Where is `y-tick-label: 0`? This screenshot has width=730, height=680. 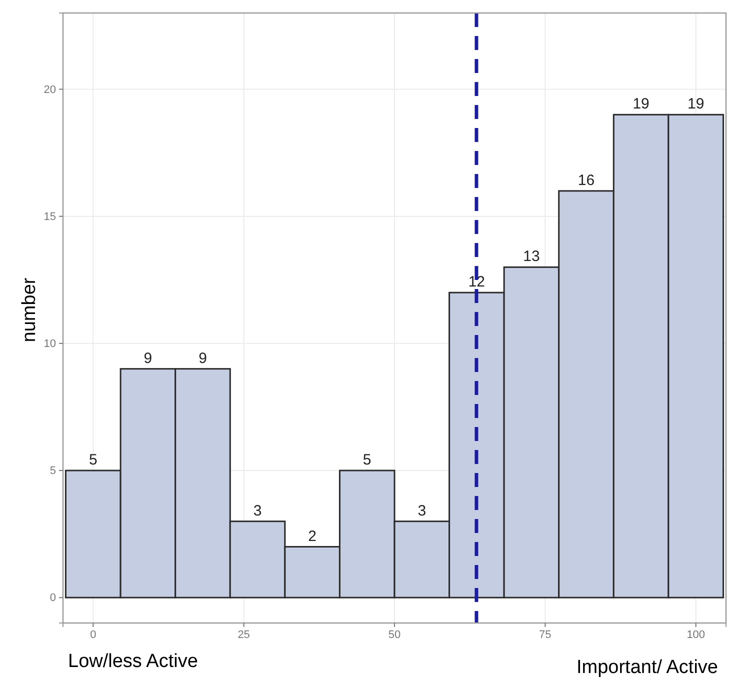
y-tick-label: 0 is located at coordinates (53, 598).